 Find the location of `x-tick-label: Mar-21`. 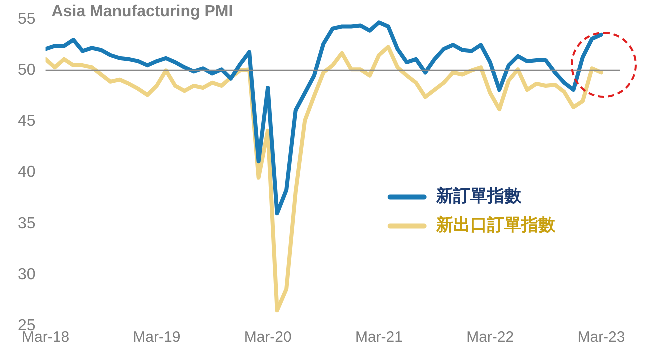

x-tick-label: Mar-21 is located at coordinates (379, 337).